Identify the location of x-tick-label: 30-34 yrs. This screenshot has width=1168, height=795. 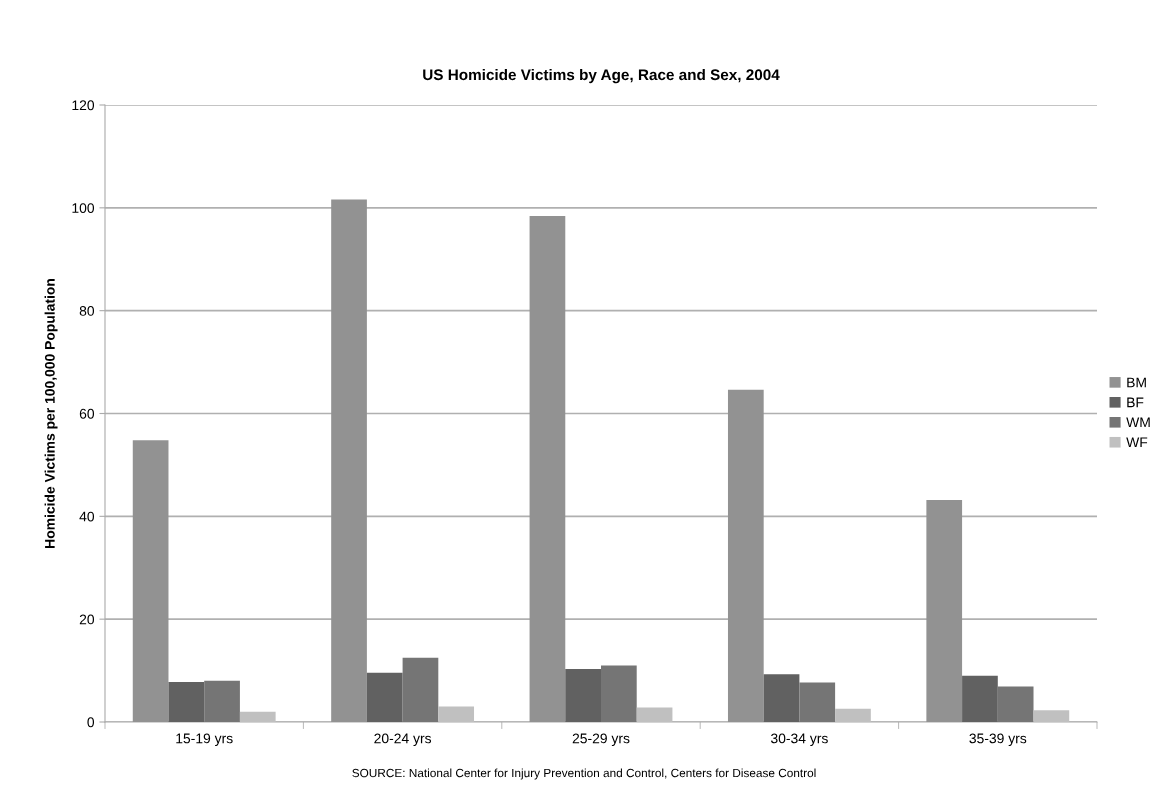
(799, 740).